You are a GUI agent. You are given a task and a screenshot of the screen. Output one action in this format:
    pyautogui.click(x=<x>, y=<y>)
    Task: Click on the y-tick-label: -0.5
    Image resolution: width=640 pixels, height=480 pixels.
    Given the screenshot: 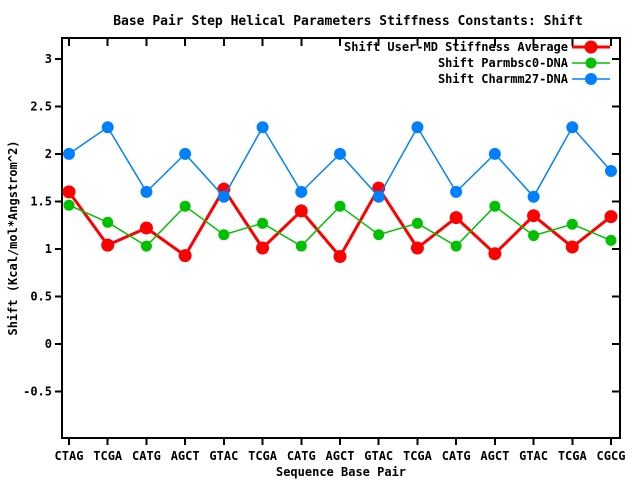 What is the action you would take?
    pyautogui.click(x=37, y=391)
    